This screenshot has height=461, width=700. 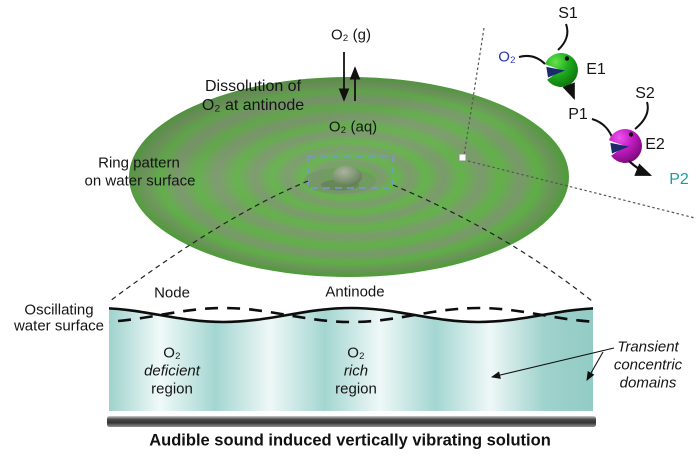 What do you see at coordinates (140, 181) in the screenshot?
I see `ring-pattern-label-line2: on water surface` at bounding box center [140, 181].